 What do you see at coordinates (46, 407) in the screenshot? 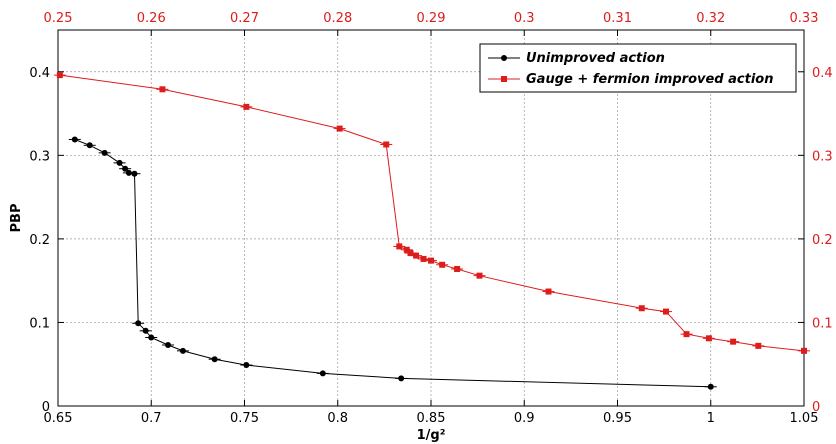
I see `y-tick-label: 0` at bounding box center [46, 407].